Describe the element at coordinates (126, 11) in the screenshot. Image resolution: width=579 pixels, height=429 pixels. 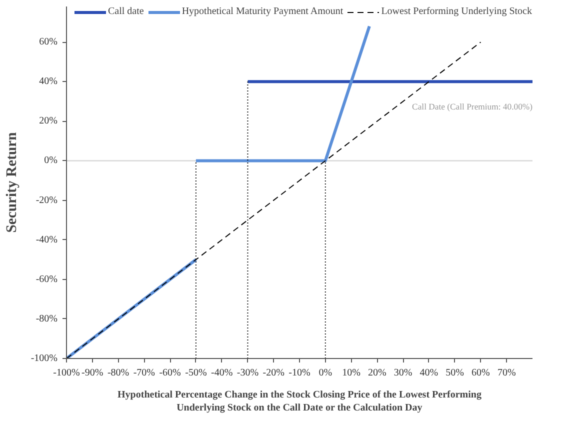
I see `legend-label: Call date` at that location.